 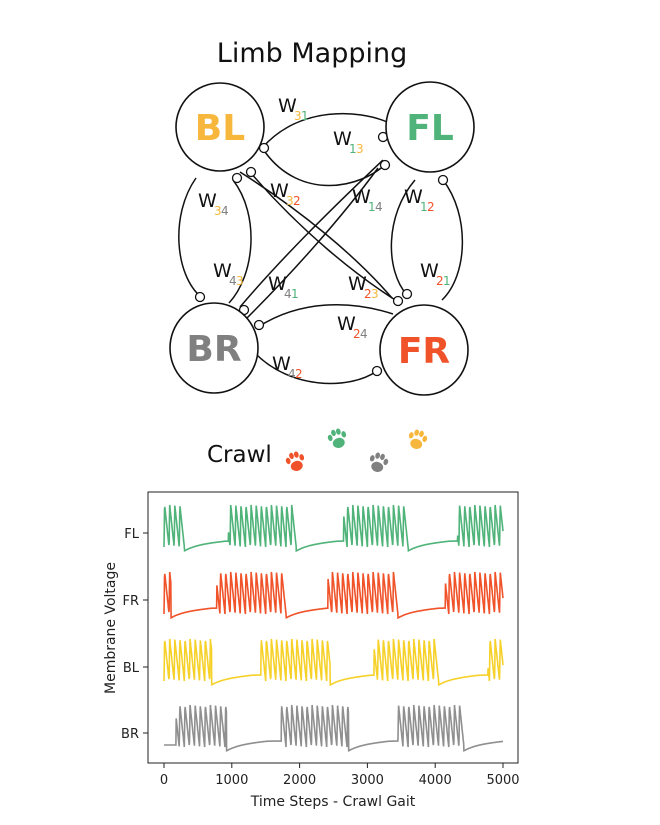 What do you see at coordinates (356, 450) in the screenshot?
I see `paw-prints` at bounding box center [356, 450].